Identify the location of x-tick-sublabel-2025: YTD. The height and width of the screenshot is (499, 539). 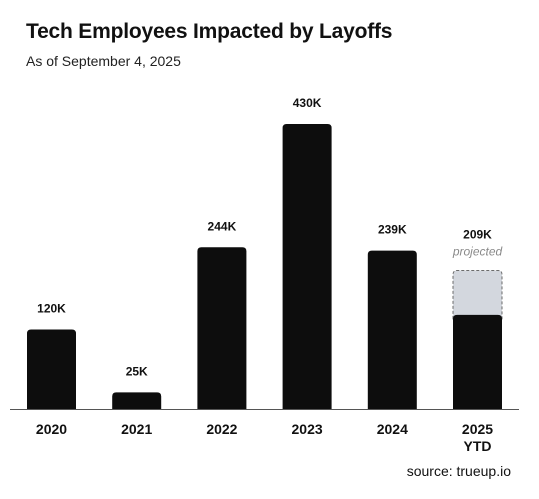
(478, 446).